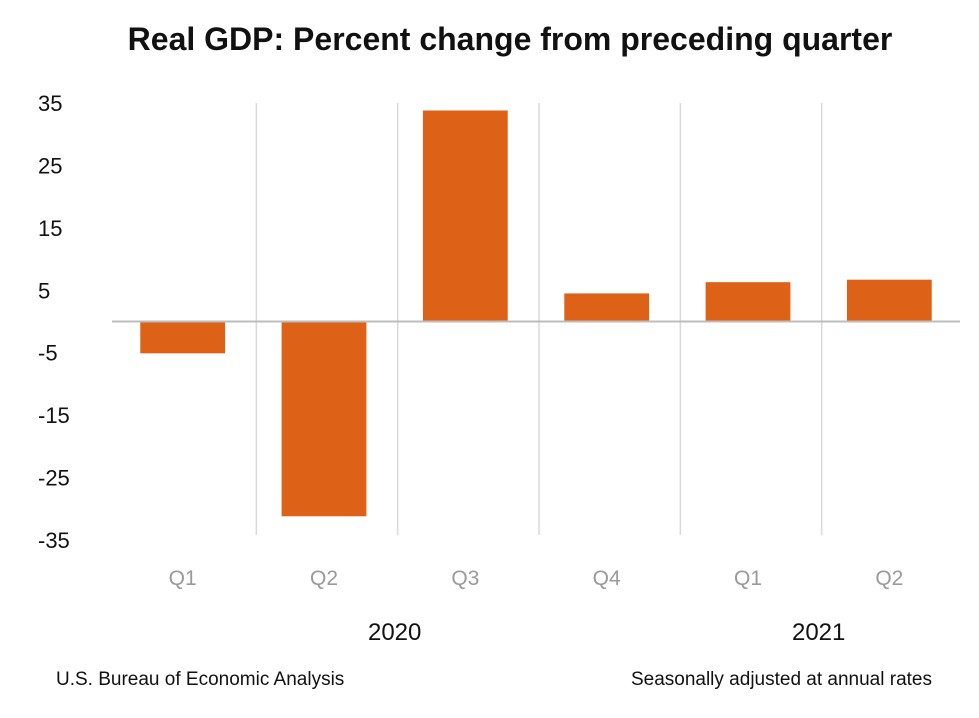 This screenshot has height=718, width=979. Describe the element at coordinates (48, 353) in the screenshot. I see `y-tick-label: -5` at that location.